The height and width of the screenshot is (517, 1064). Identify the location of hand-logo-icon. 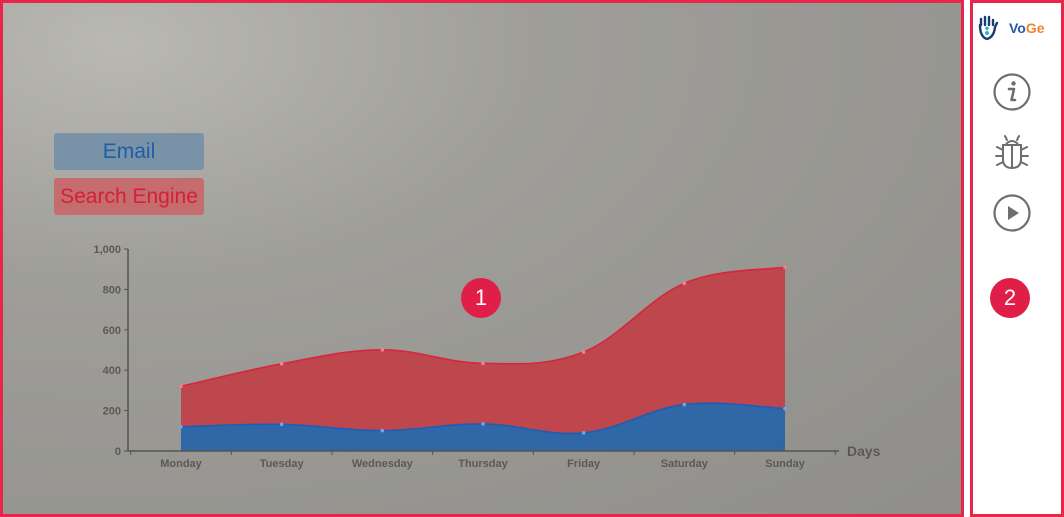
(988, 28).